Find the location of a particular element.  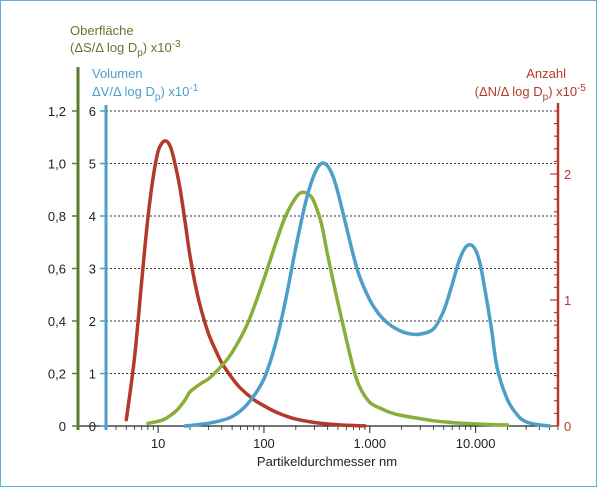

surface-tick-label: 1,0 is located at coordinates (57, 164).